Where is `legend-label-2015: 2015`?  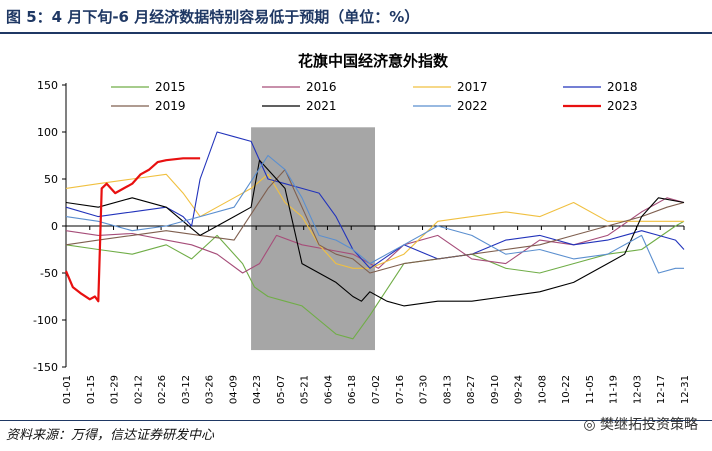 legend-label-2015: 2015 is located at coordinates (170, 87).